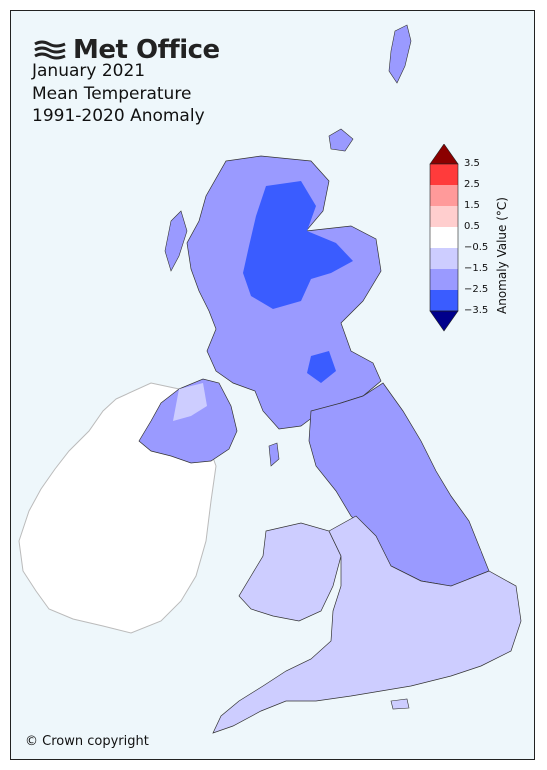  I want to click on map-title-variable: Mean Temperature, so click(112, 94).